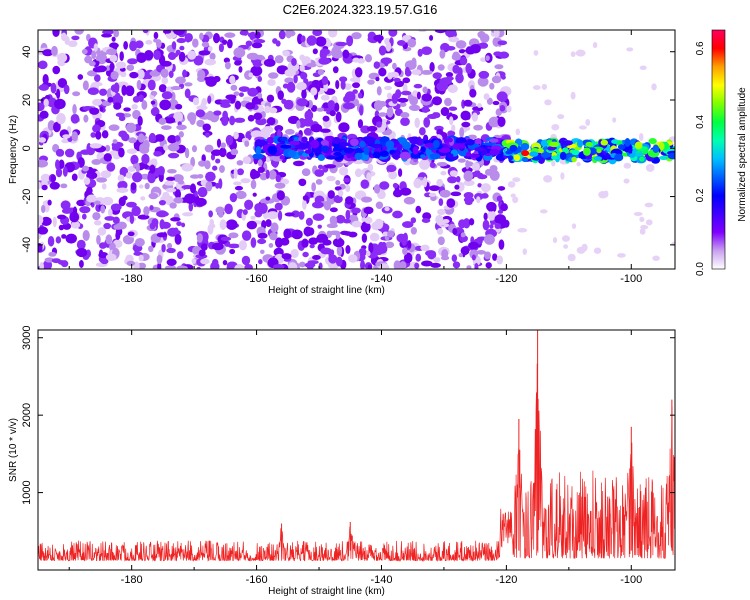 This screenshot has width=750, height=600. I want to click on bottom-xtick-label: -100, so click(631, 580).